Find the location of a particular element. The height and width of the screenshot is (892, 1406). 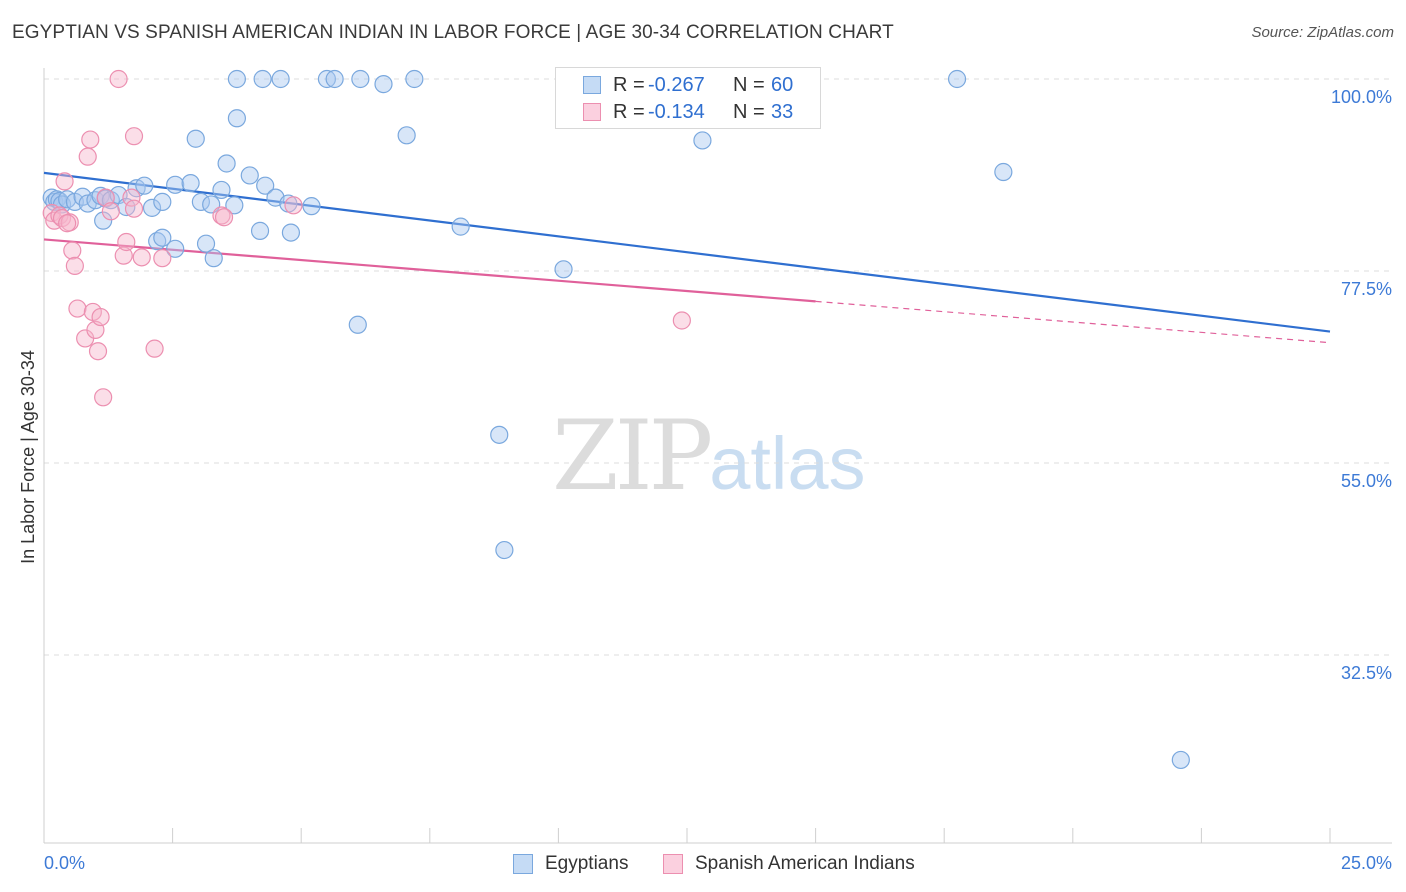

y-tick-label: 77.5% is located at coordinates (1366, 289).